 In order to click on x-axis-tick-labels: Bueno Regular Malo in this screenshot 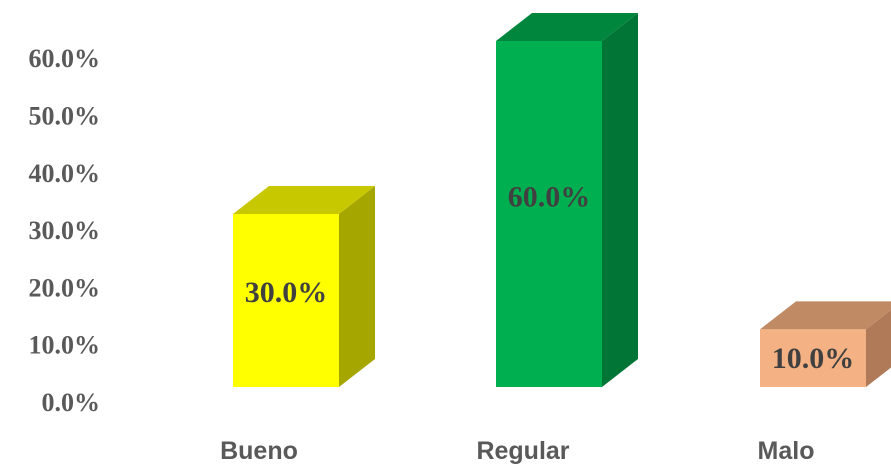, I will do `click(517, 450)`.